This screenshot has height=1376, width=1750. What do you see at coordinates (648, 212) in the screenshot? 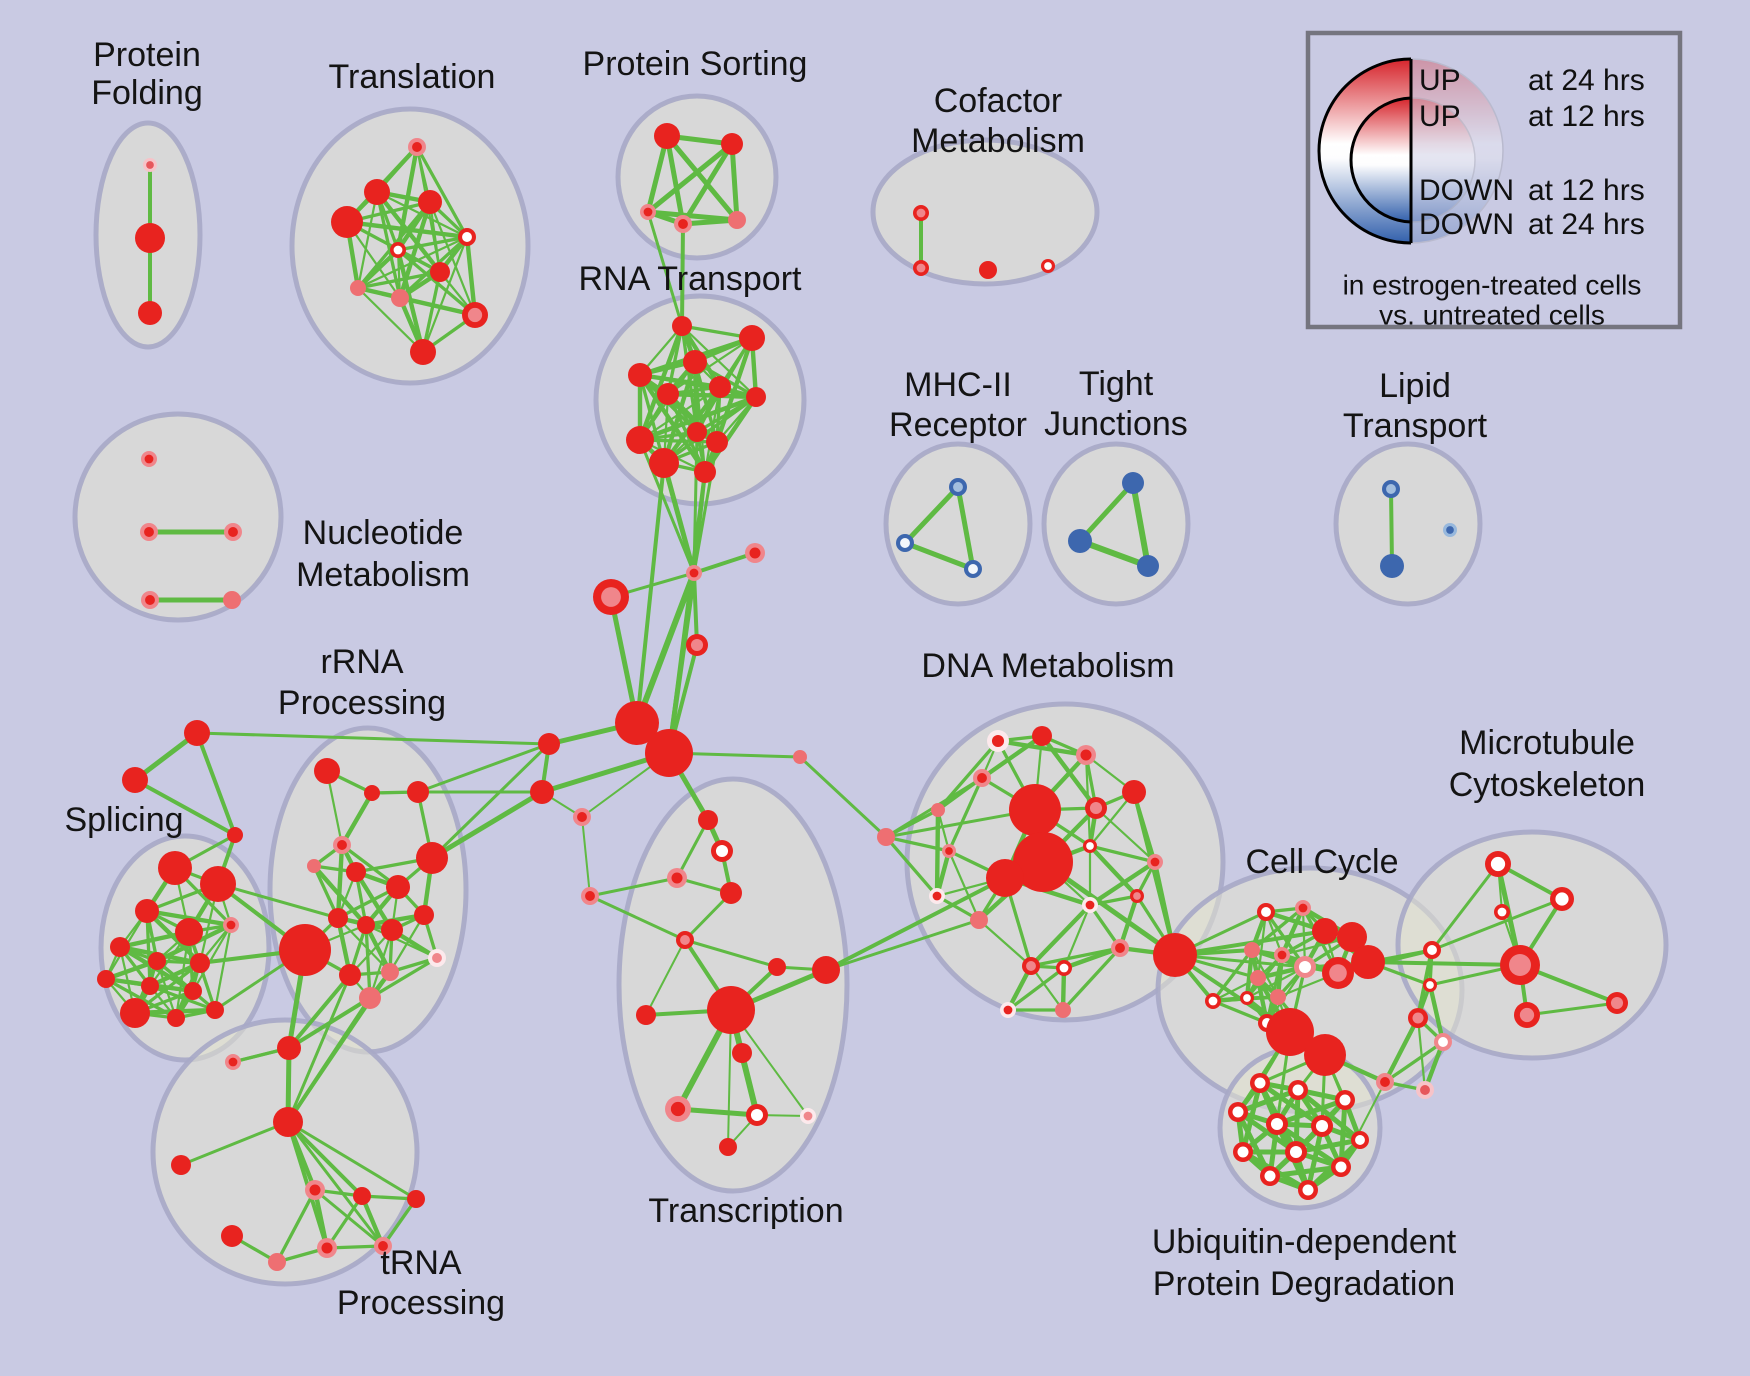
I see `network-node-ps-2-inner` at bounding box center [648, 212].